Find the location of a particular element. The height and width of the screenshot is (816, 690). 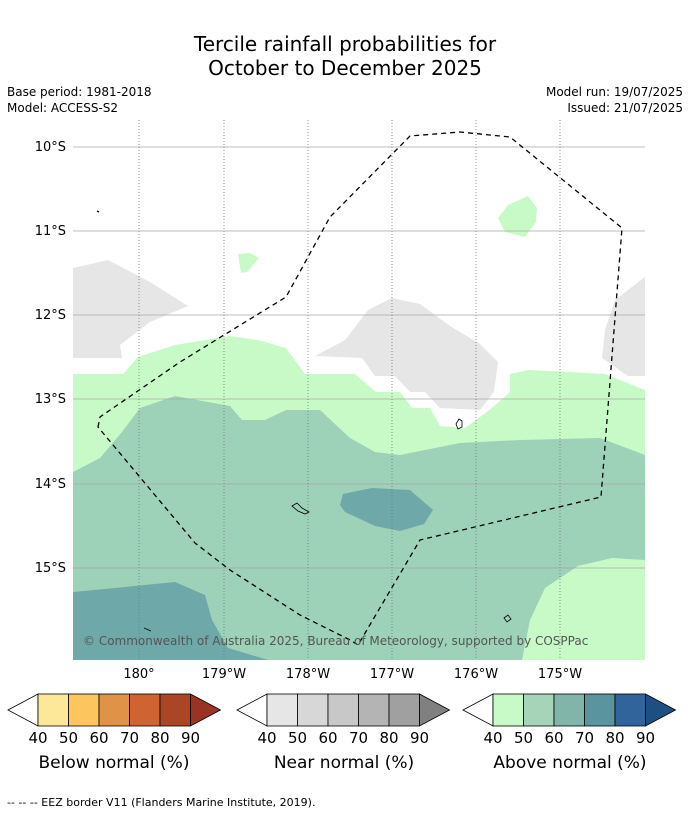

legend-near-title: Near normal (%) is located at coordinates (344, 763).